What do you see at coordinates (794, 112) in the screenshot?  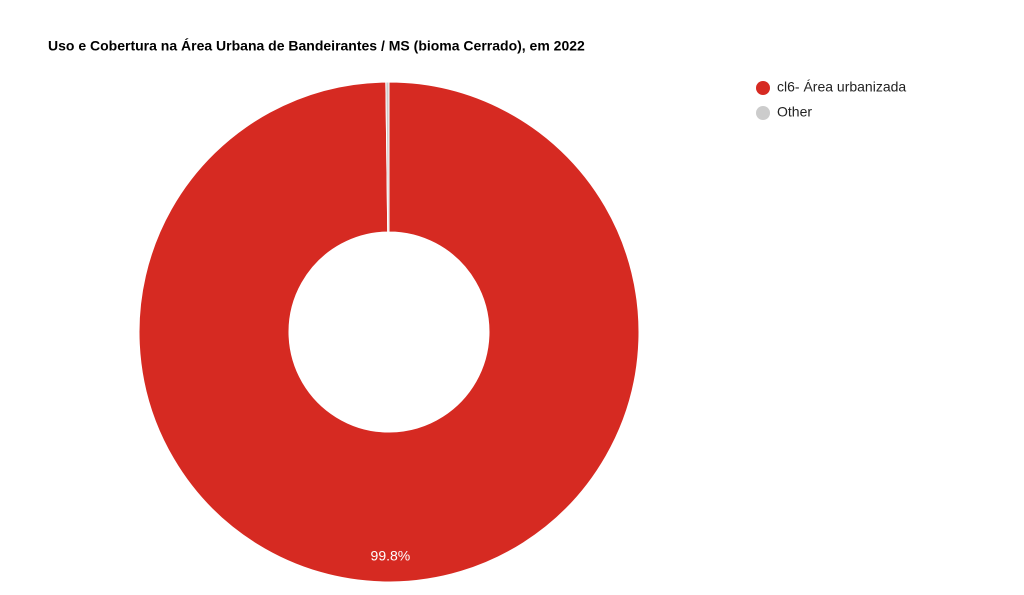 I see `legend-label: Other` at bounding box center [794, 112].